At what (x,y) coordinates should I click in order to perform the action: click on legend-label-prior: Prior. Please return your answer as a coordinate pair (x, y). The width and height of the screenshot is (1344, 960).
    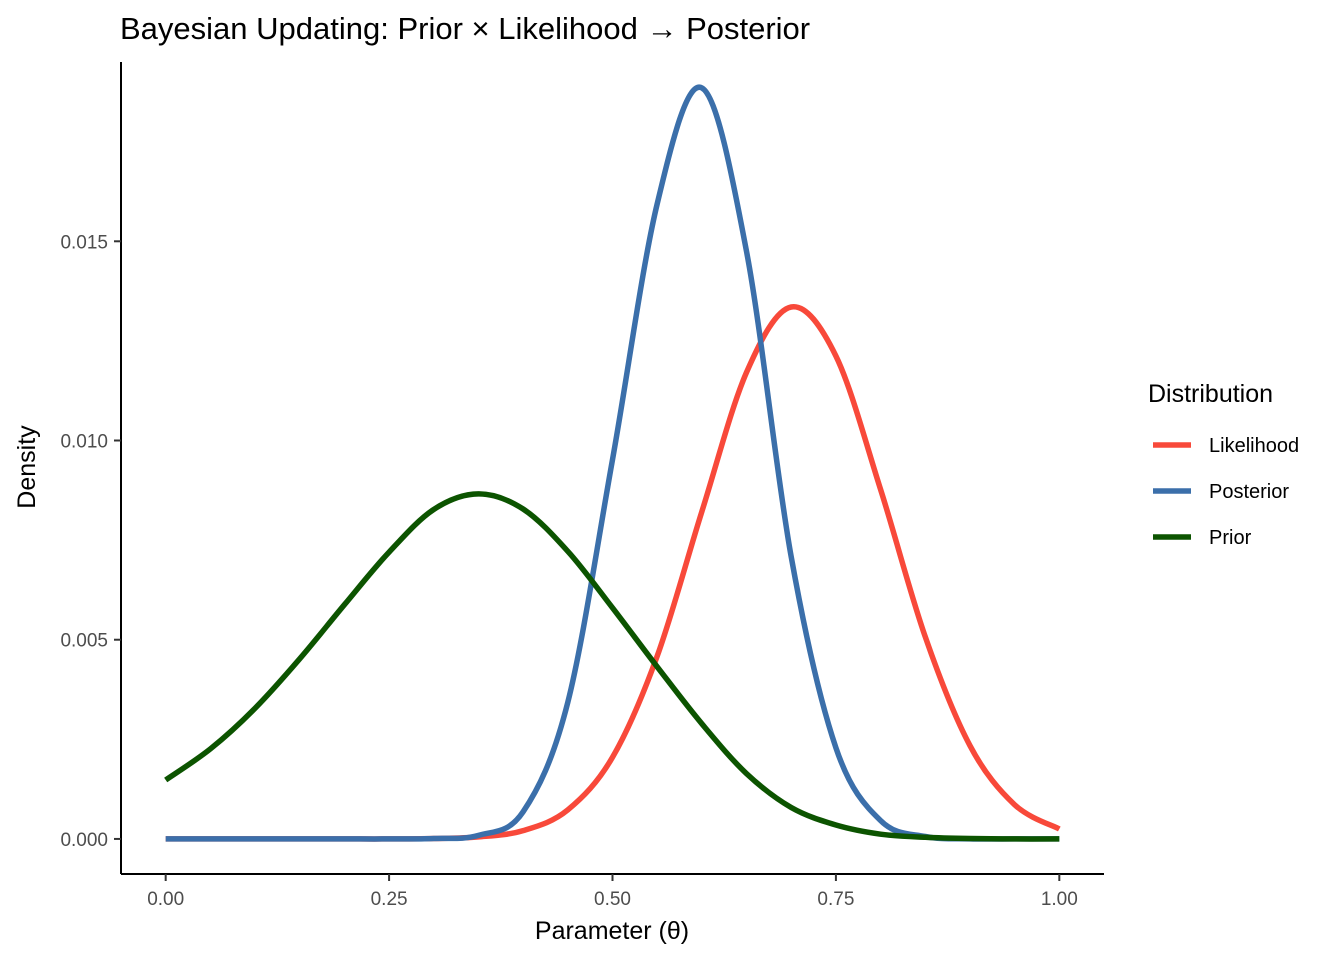
    Looking at the image, I should click on (1230, 538).